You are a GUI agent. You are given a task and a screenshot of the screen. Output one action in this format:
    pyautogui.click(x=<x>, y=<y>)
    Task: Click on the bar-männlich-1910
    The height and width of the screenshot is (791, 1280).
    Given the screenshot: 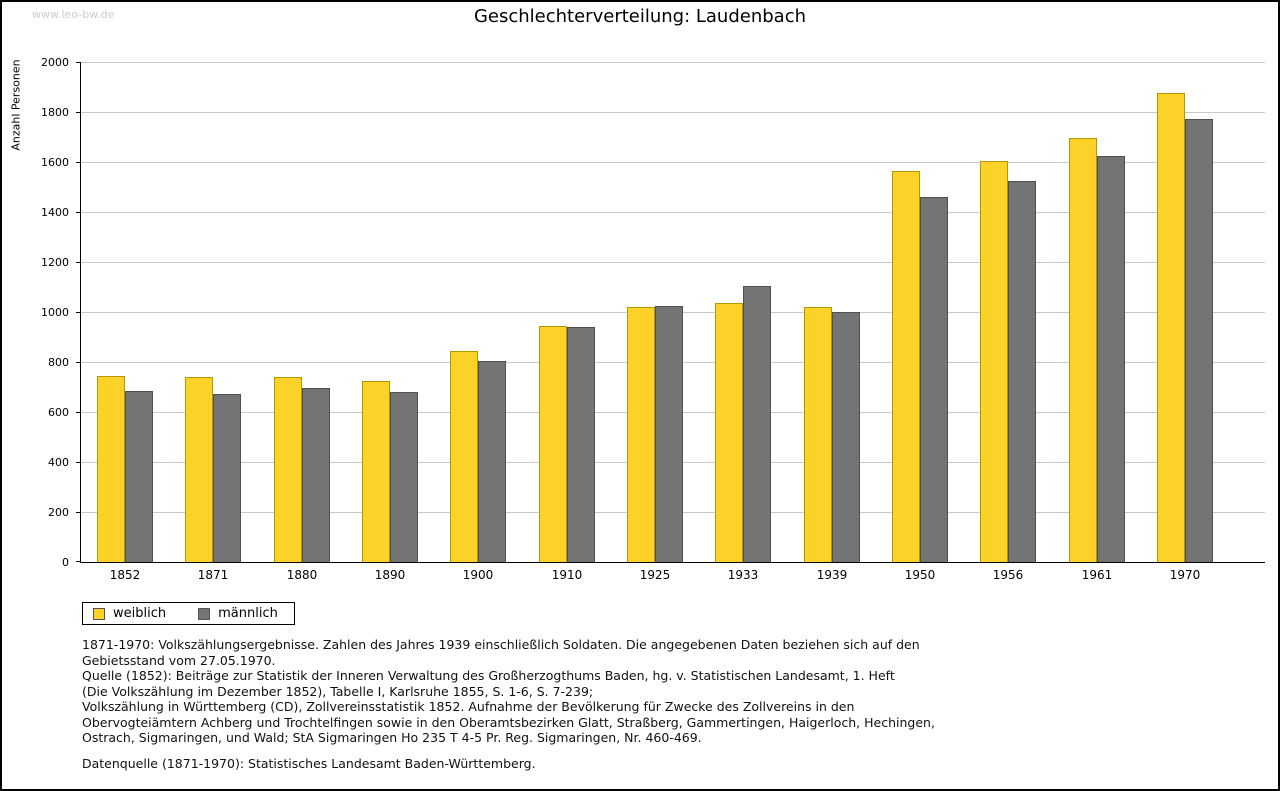 What is the action you would take?
    pyautogui.click(x=581, y=444)
    